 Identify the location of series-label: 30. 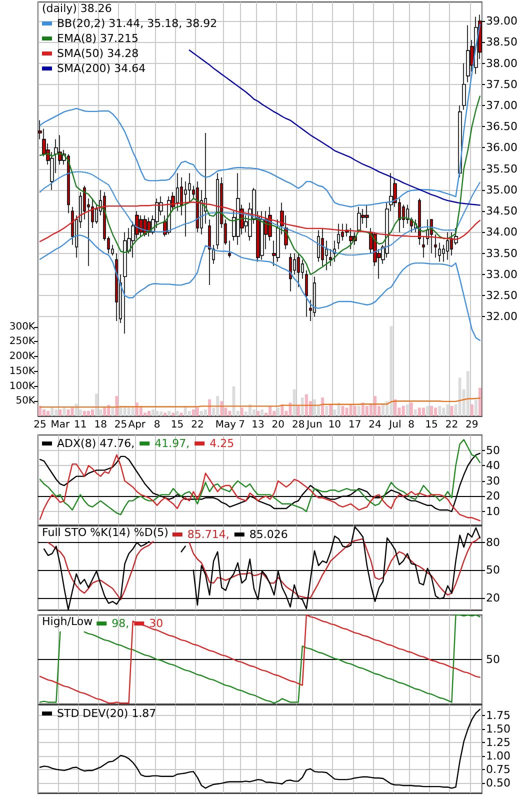
(156, 623).